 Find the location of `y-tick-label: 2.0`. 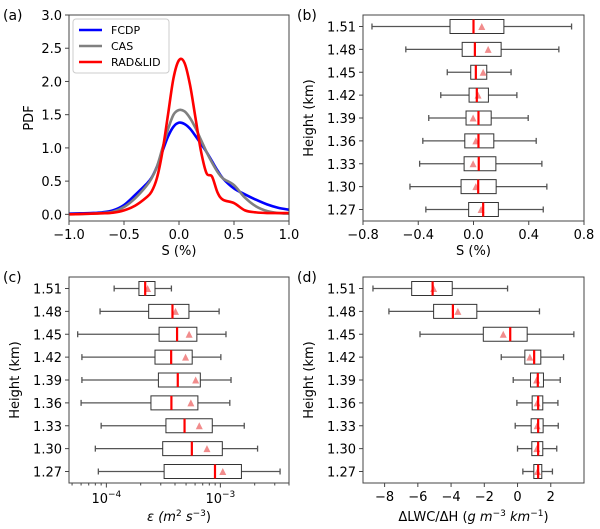

y-tick-label: 2.0 is located at coordinates (51, 82).